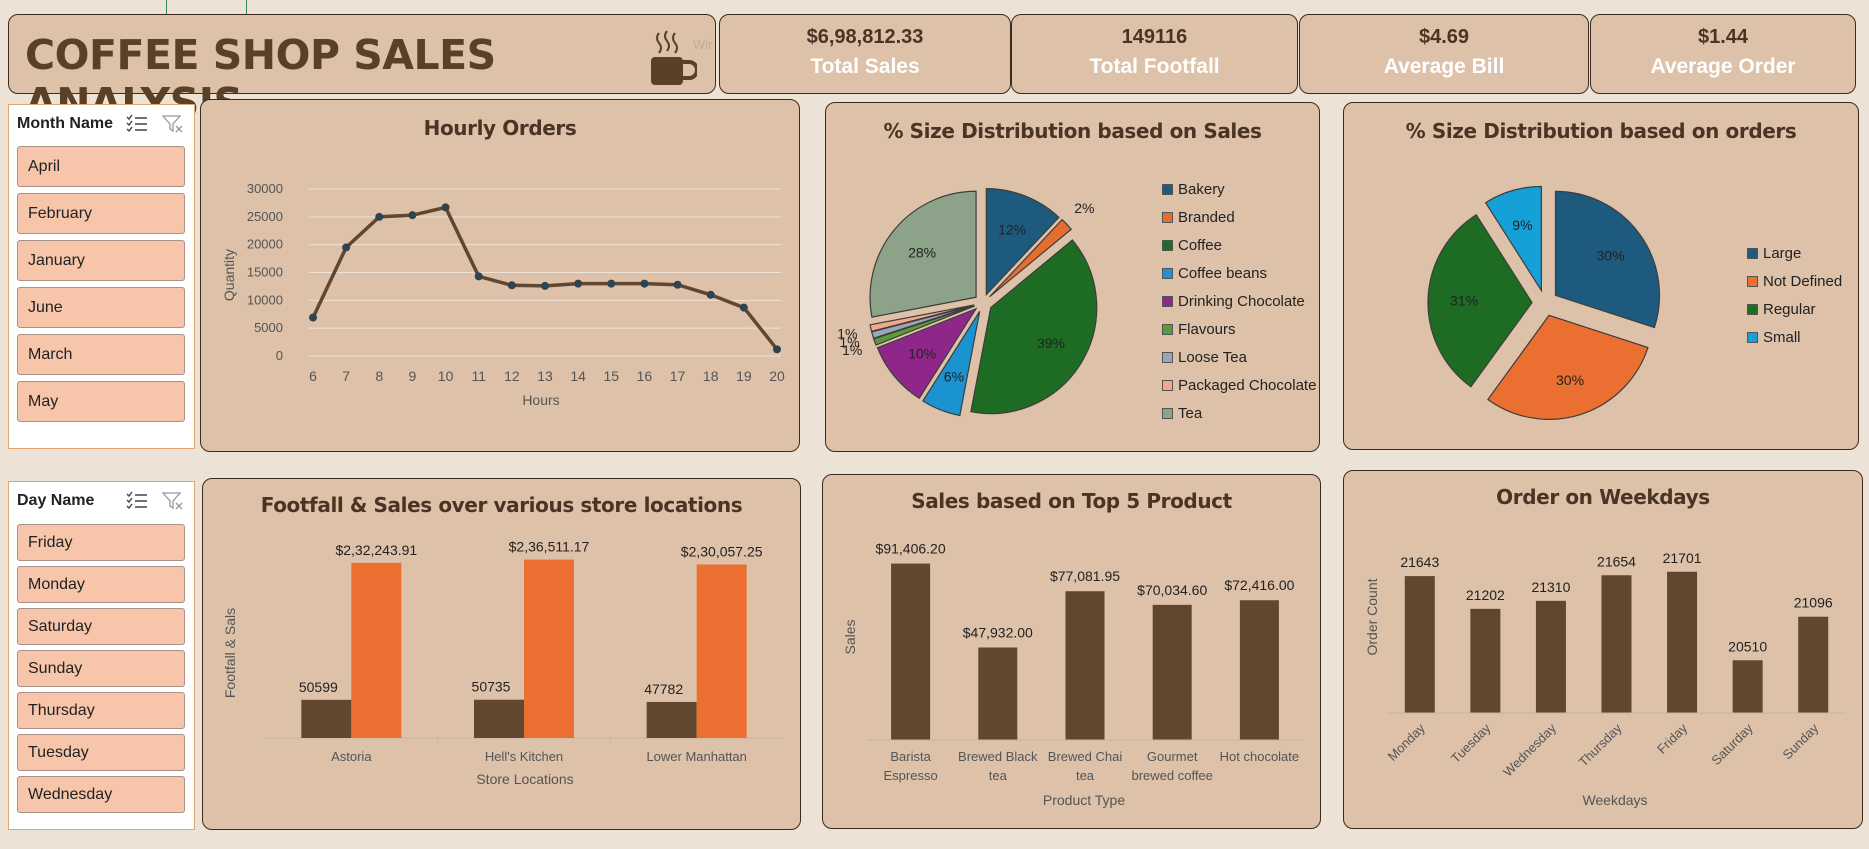  I want to click on y-tick-label: 0, so click(279, 355).